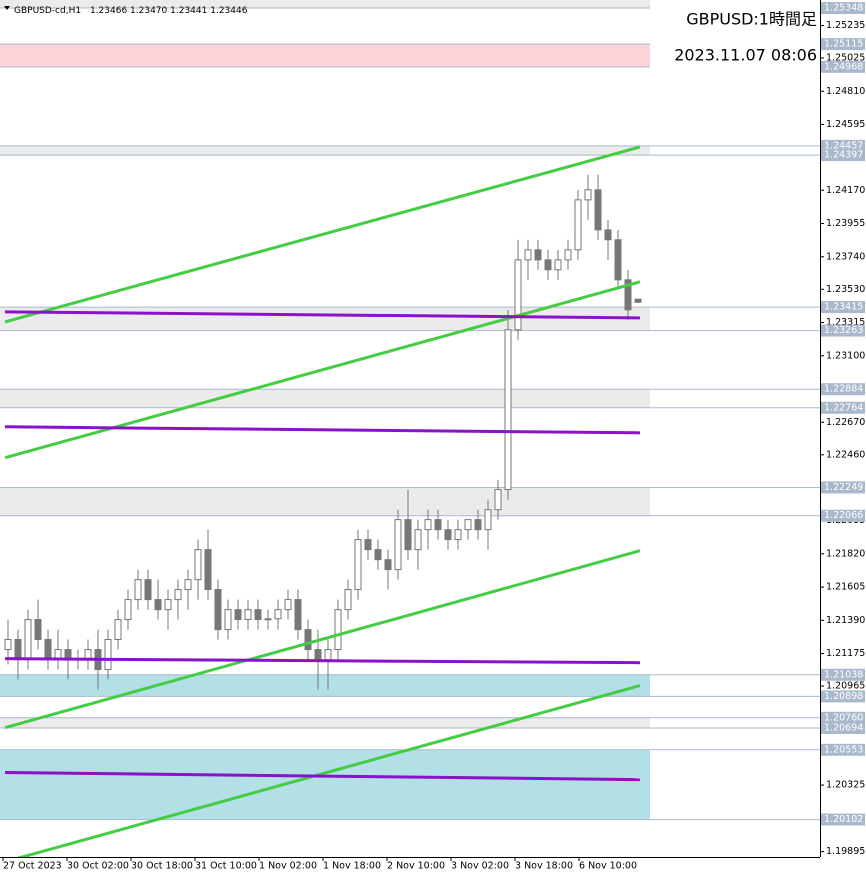 Image resolution: width=866 pixels, height=876 pixels. Describe the element at coordinates (845, 25) in the screenshot. I see `y-tick-label: 1.25235` at that location.